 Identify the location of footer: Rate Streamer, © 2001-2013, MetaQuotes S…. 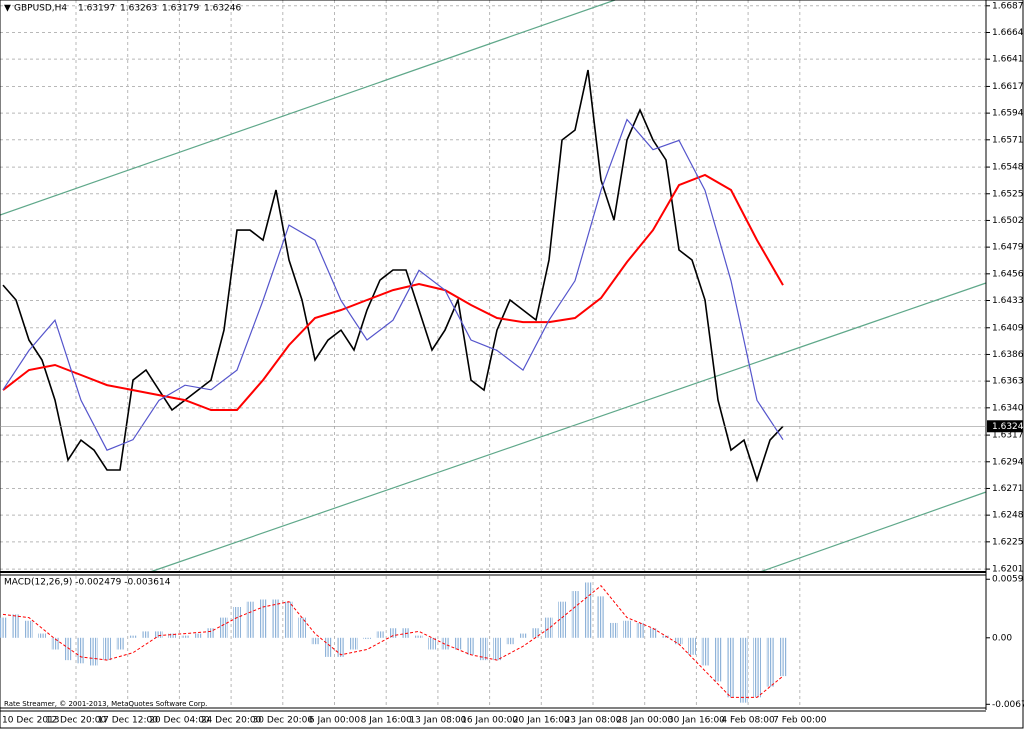
(105, 704).